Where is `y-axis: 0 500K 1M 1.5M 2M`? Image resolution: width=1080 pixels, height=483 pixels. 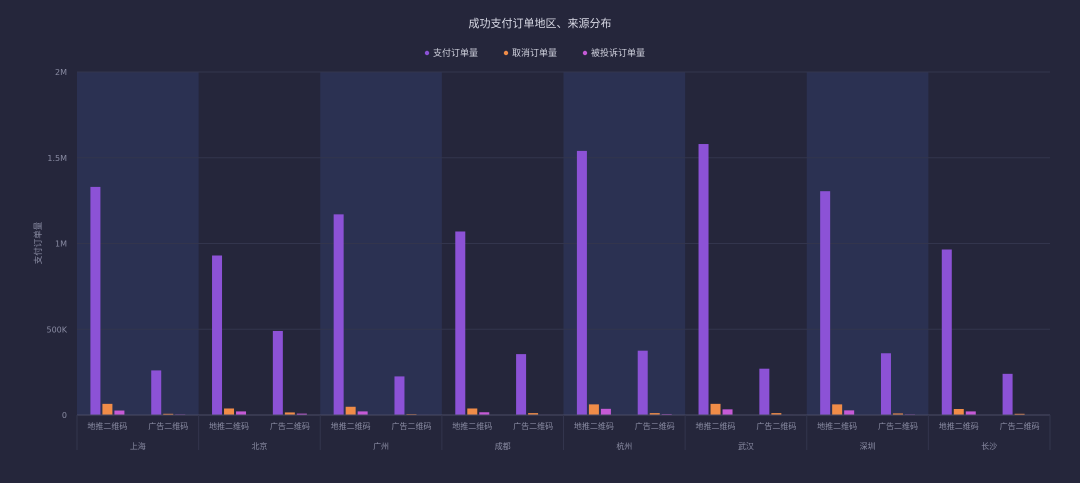
y-axis: 0 500K 1M 1.5M 2M is located at coordinates (56, 244).